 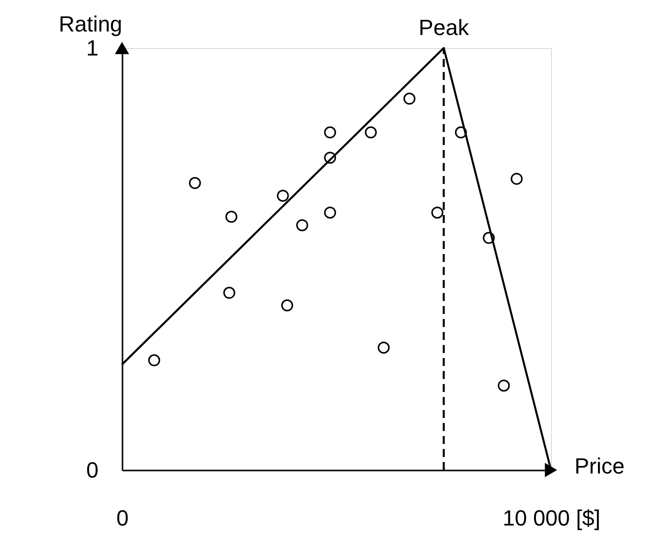 What do you see at coordinates (551, 518) in the screenshot?
I see `x-tick-label: 10 000 [$]` at bounding box center [551, 518].